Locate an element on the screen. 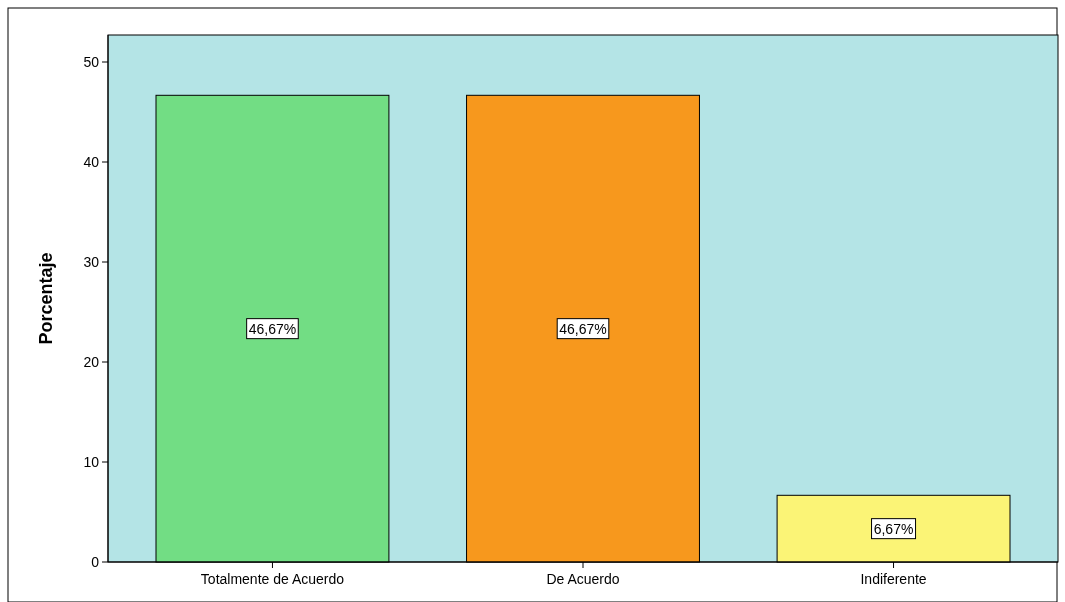  y-tick-label: 40 is located at coordinates (91, 162).